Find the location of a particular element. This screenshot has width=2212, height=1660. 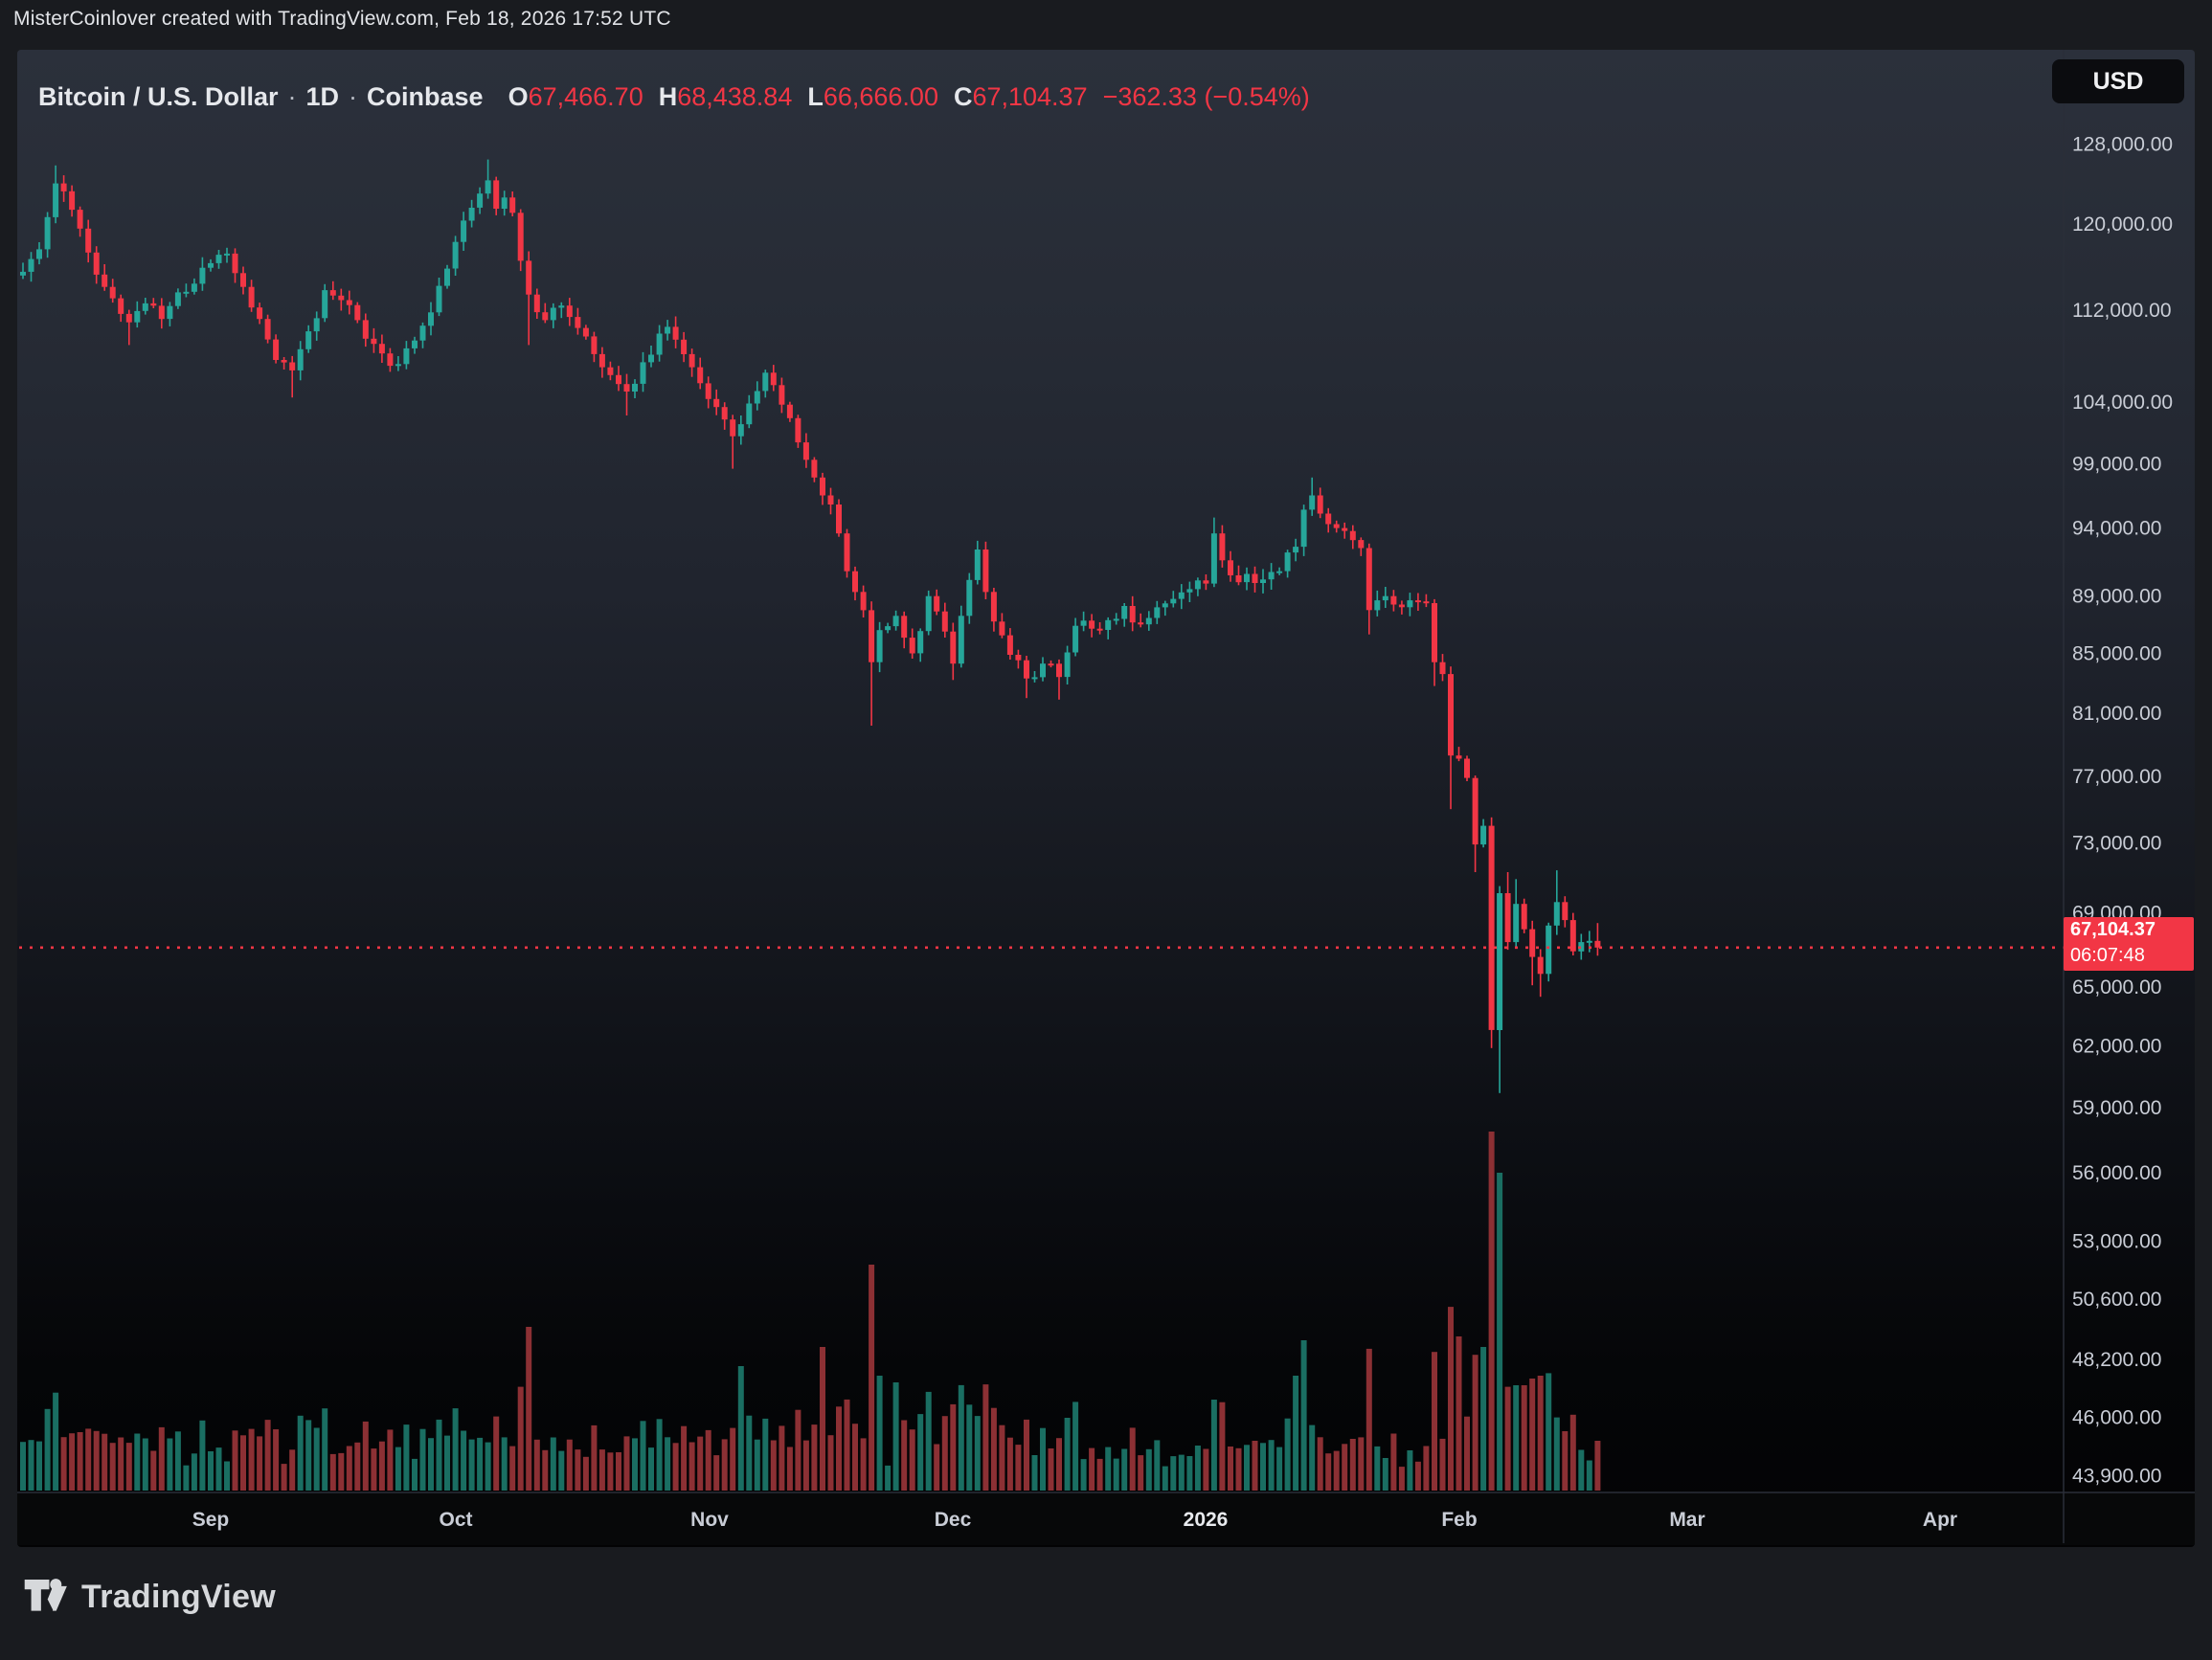

current-price-value: 67,104.37 is located at coordinates (2113, 929).